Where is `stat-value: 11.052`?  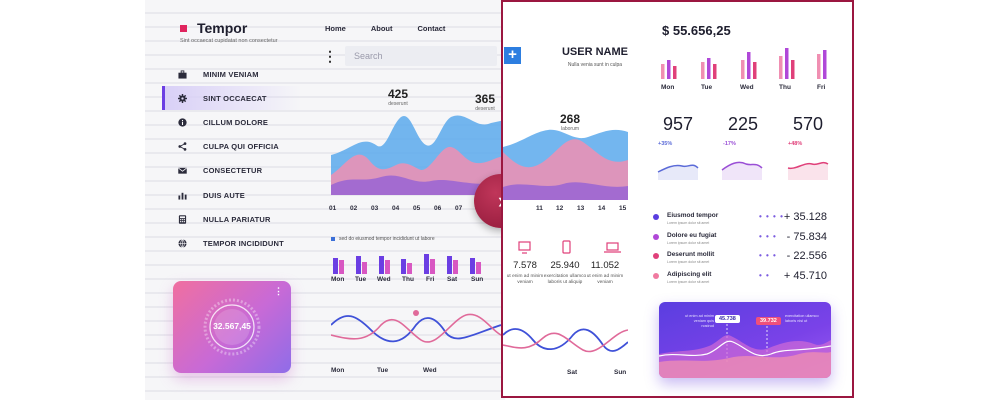 stat-value: 11.052 is located at coordinates (605, 265).